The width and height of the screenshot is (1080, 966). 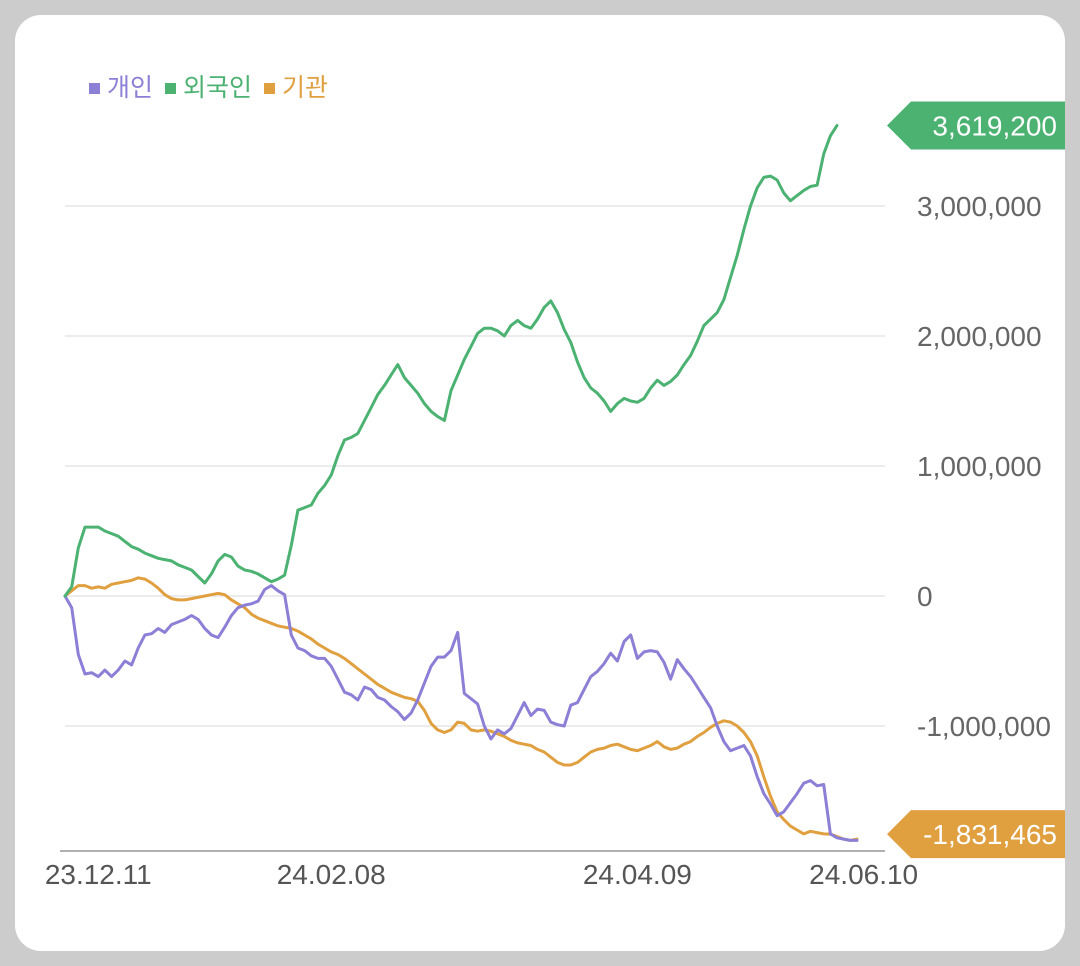 I want to click on legend-swatch-institution, so click(x=270, y=88).